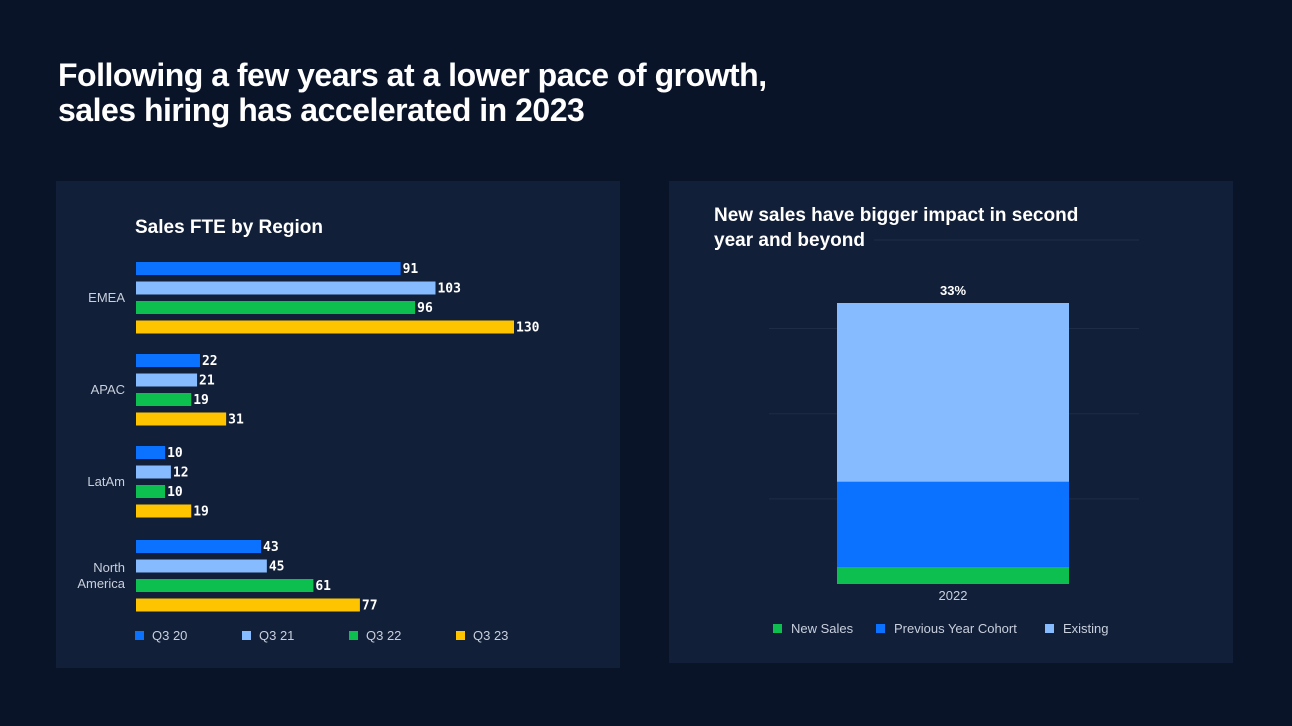 Image resolution: width=1292 pixels, height=726 pixels. I want to click on legend-label: Previous Year Cohort, so click(955, 628).